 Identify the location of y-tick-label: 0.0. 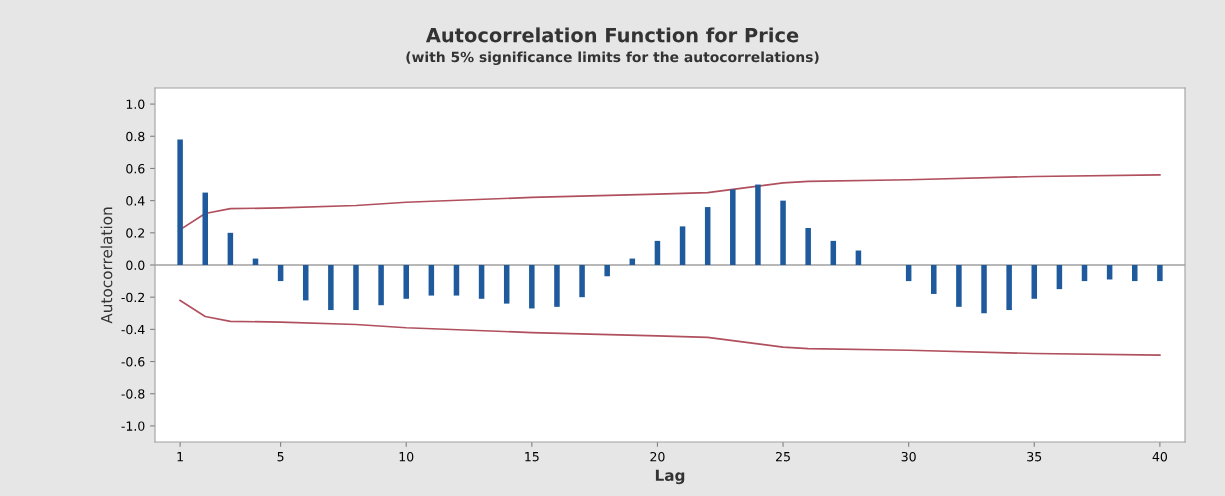
(135, 265).